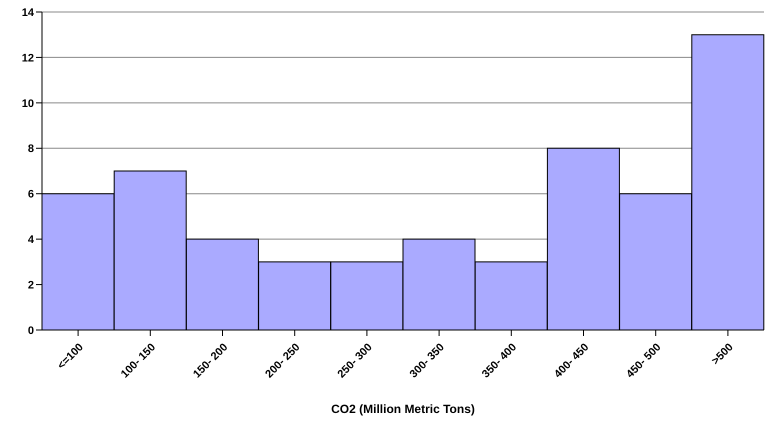 This screenshot has width=774, height=437. I want to click on x-axis-title: CO2 (Million Metric Tons), so click(403, 409).